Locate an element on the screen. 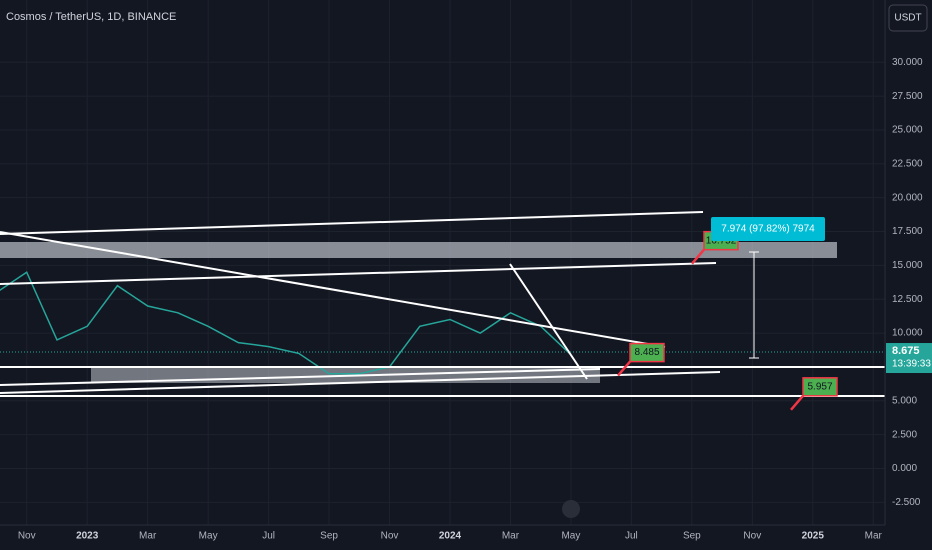  measure-box is located at coordinates (768, 229).